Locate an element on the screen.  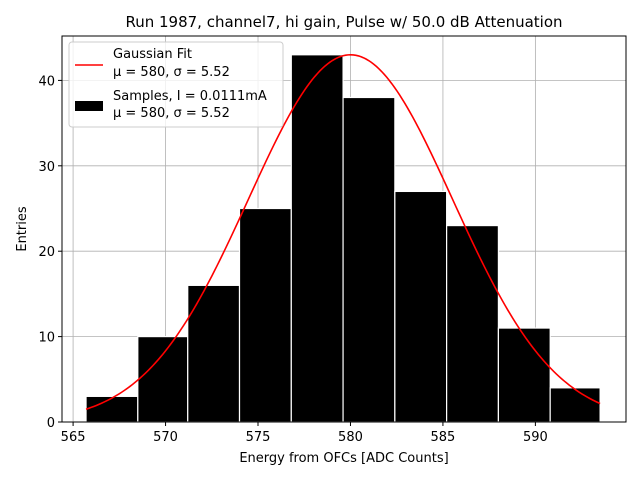
y-tick-label: 0 is located at coordinates (51, 423).